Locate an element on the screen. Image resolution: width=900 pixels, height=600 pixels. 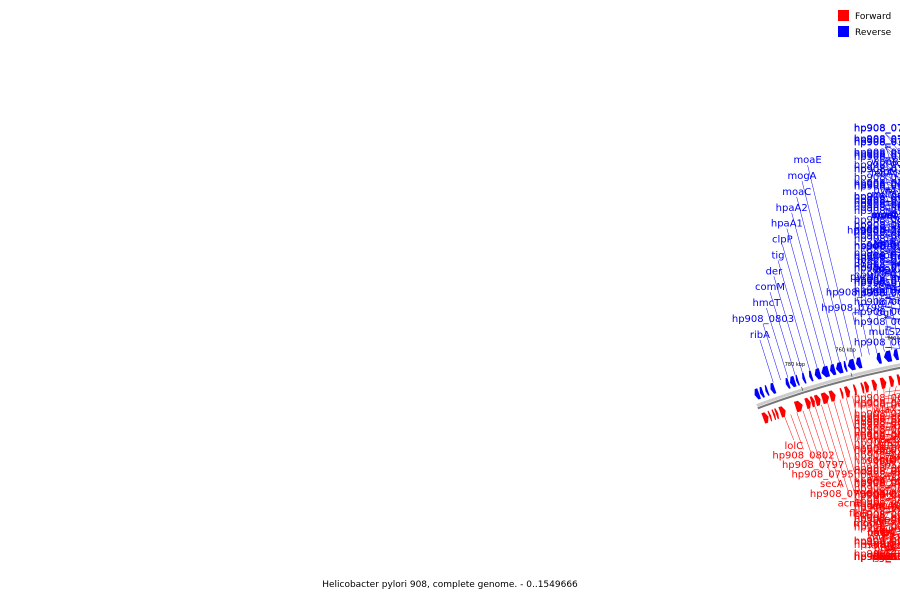
reverse-gene-label: hp908_0608 is located at coordinates (877, 264).